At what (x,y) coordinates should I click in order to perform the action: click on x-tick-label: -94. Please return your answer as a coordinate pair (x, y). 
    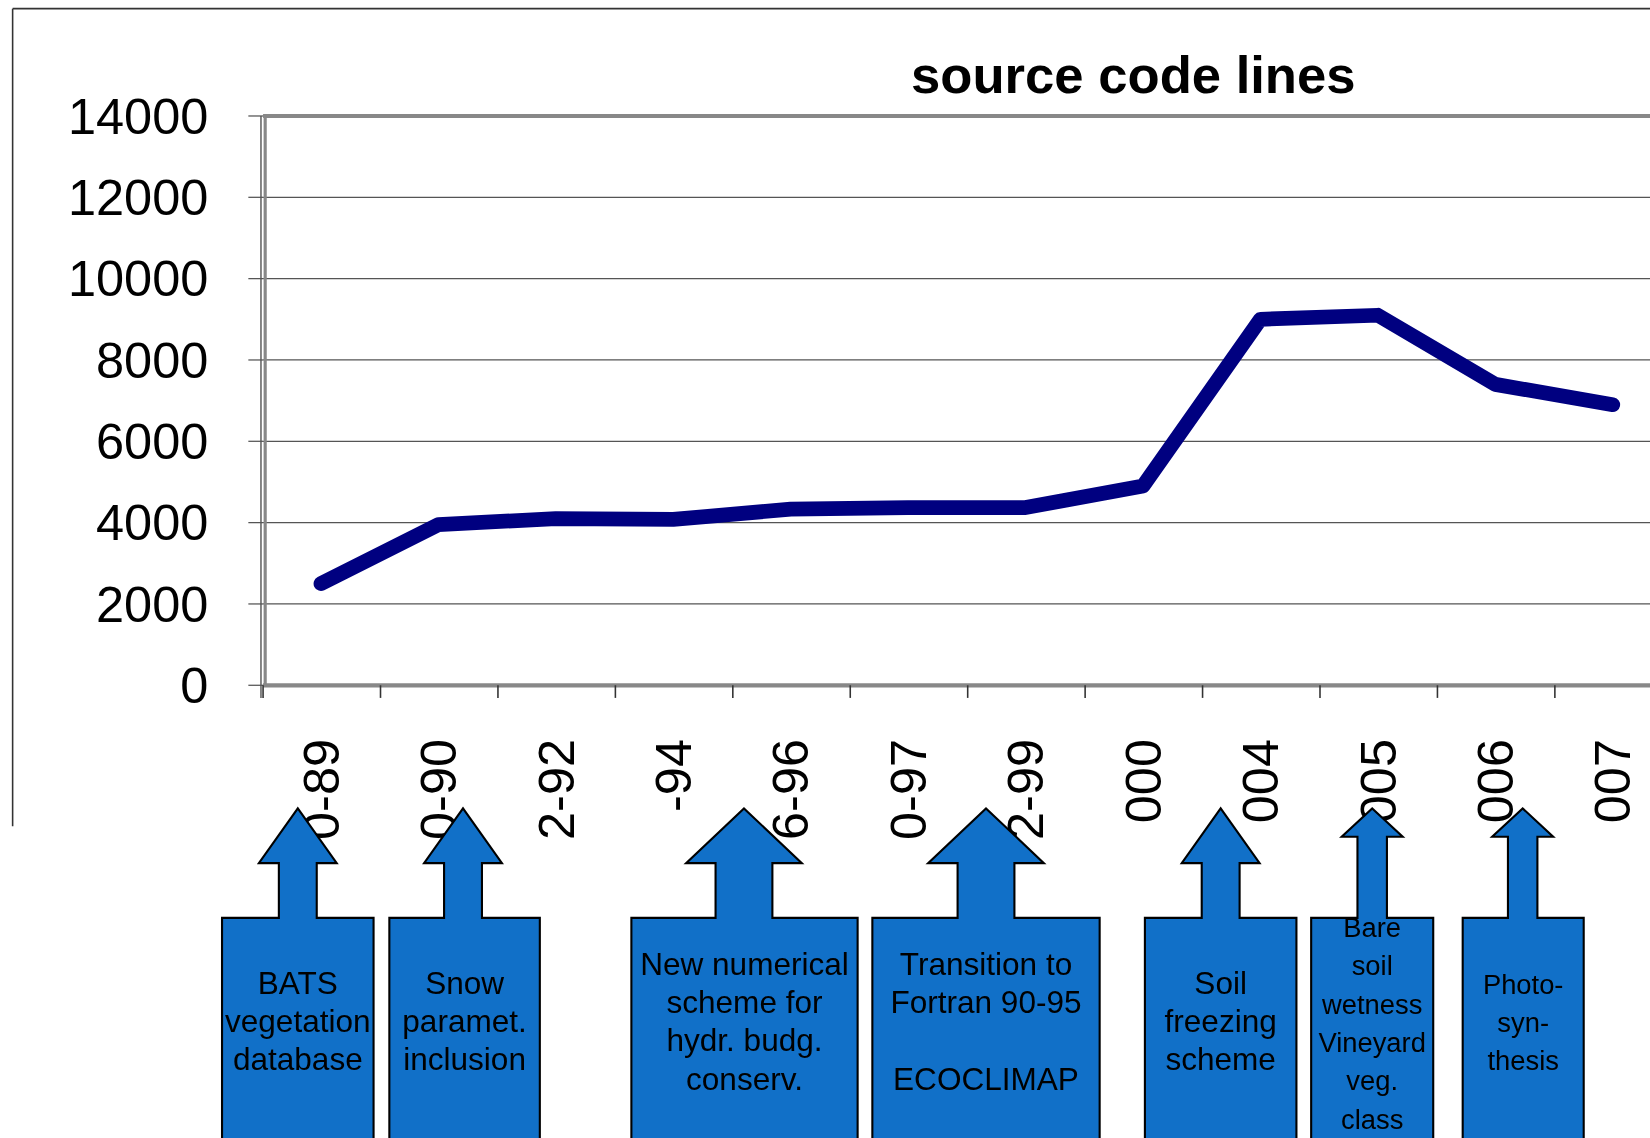
    Looking at the image, I should click on (673, 775).